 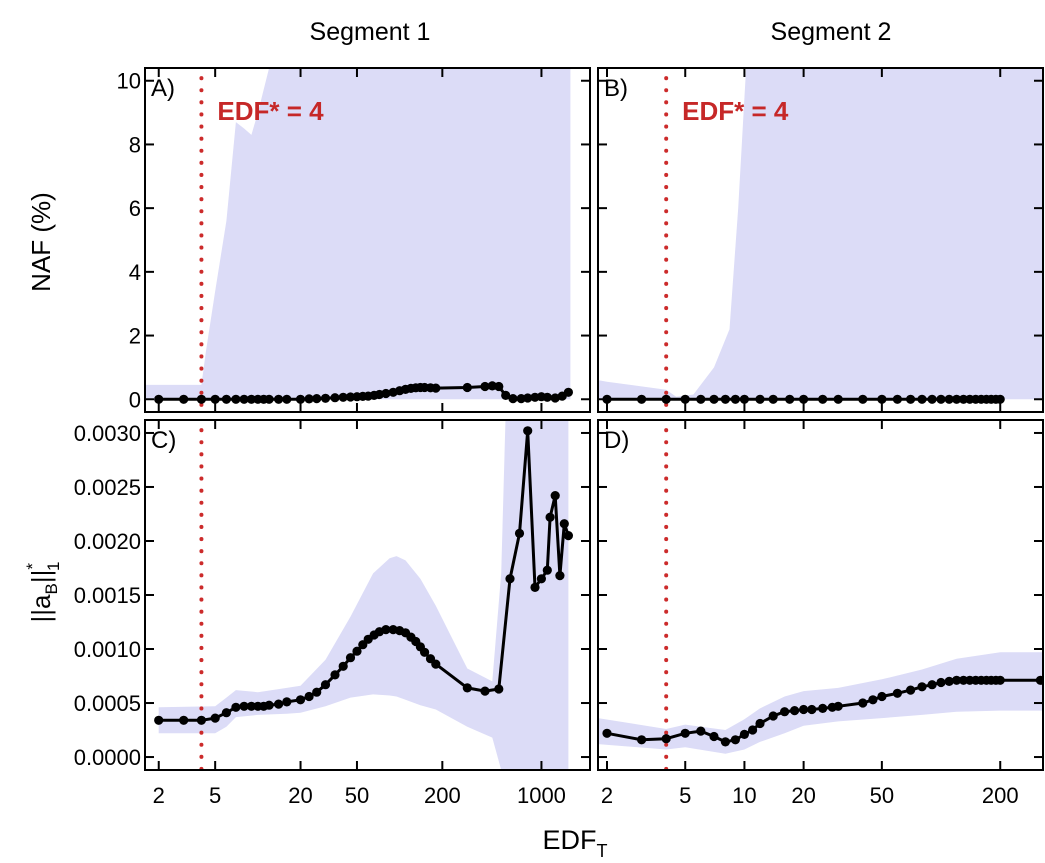 I want to click on annotation-edf-star-A: EDF* = 4, so click(x=270, y=111).